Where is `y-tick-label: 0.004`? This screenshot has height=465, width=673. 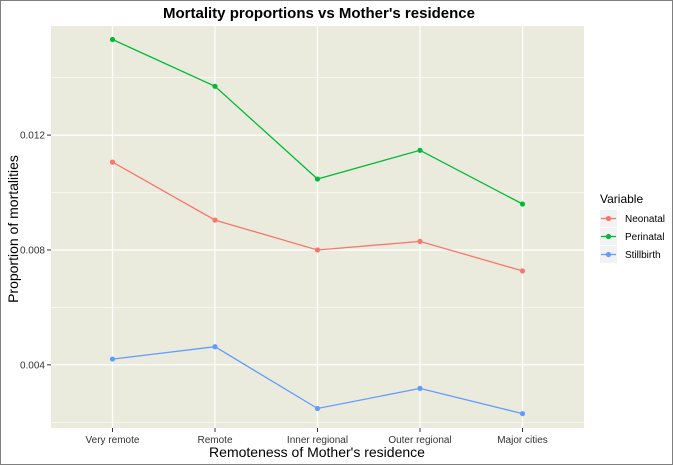
y-tick-label: 0.004 is located at coordinates (32, 365).